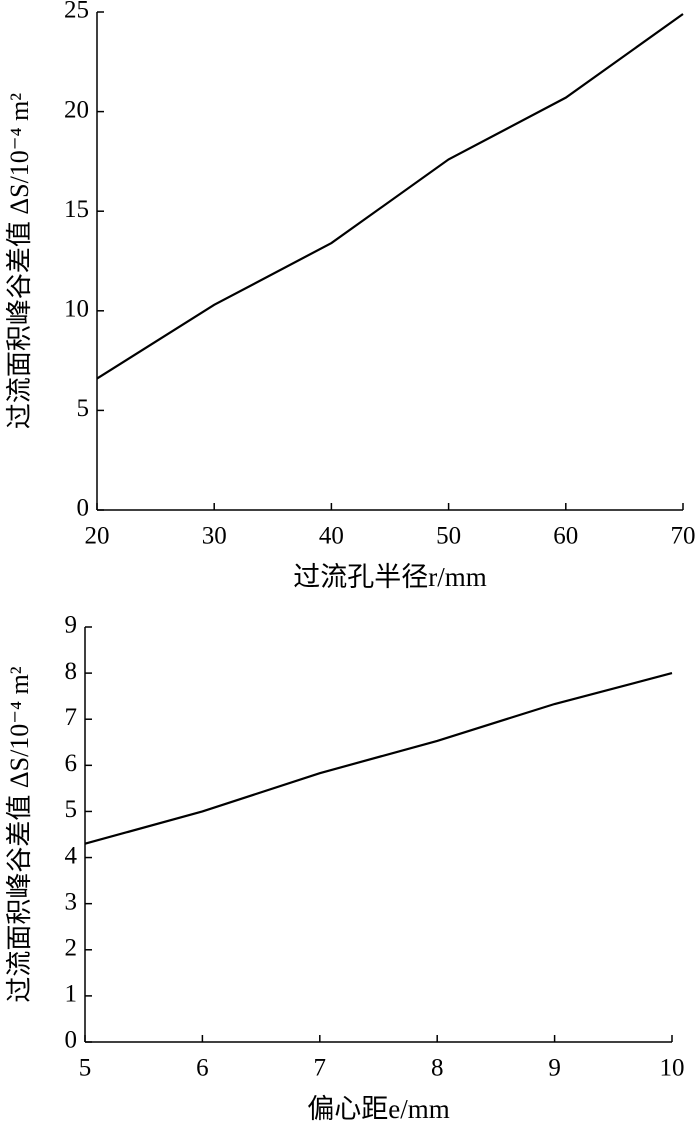 The height and width of the screenshot is (1132, 700). Describe the element at coordinates (71, 994) in the screenshot. I see `y-tick-label: 1` at that location.